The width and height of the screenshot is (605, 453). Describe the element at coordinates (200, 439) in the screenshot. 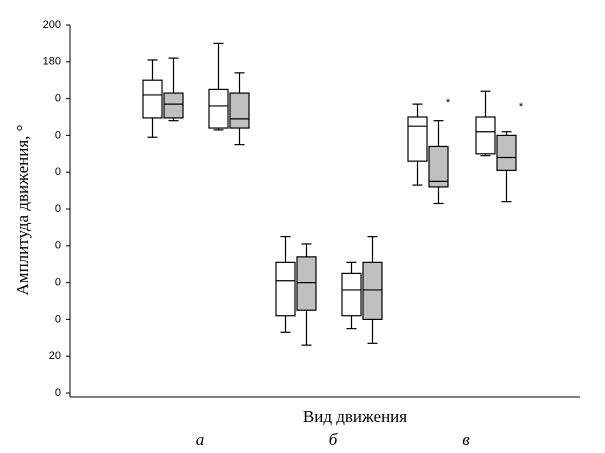

I see `category-label: а` at that location.